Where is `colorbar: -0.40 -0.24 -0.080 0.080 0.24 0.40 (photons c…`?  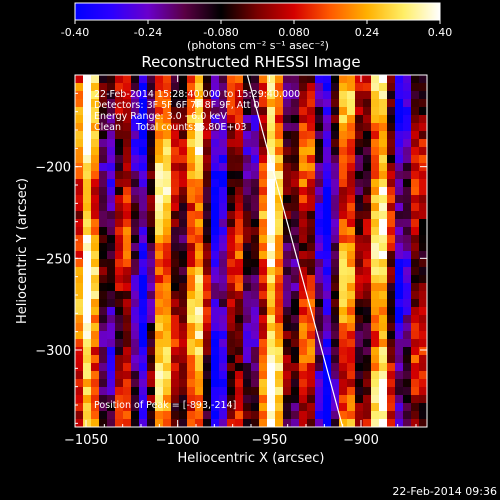 colorbar: -0.40 -0.24 -0.080 0.080 0.24 0.40 (photons c… is located at coordinates (256, 27).